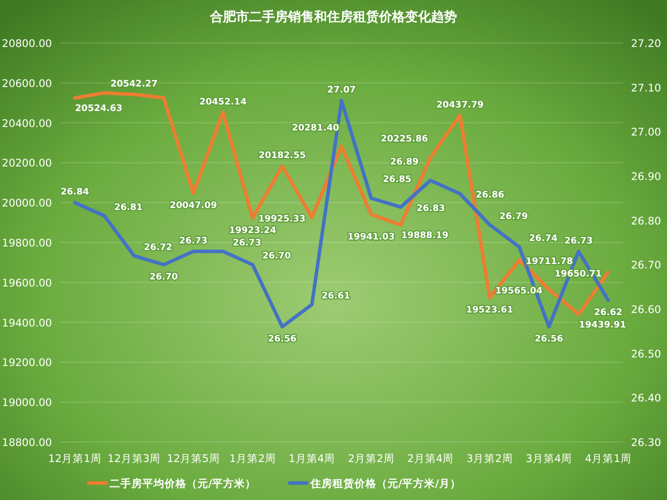  What do you see at coordinates (646, 88) in the screenshot?
I see `y2-tick-label: 27.10` at bounding box center [646, 88].